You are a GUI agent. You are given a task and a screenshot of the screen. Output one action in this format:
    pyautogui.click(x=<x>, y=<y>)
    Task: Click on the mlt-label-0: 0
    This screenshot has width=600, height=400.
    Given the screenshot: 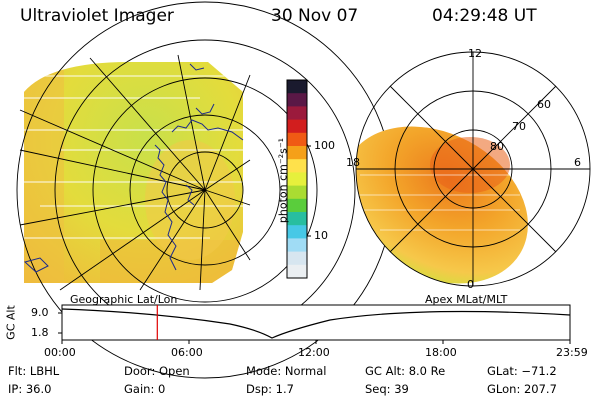 What is the action you would take?
    pyautogui.click(x=470, y=284)
    